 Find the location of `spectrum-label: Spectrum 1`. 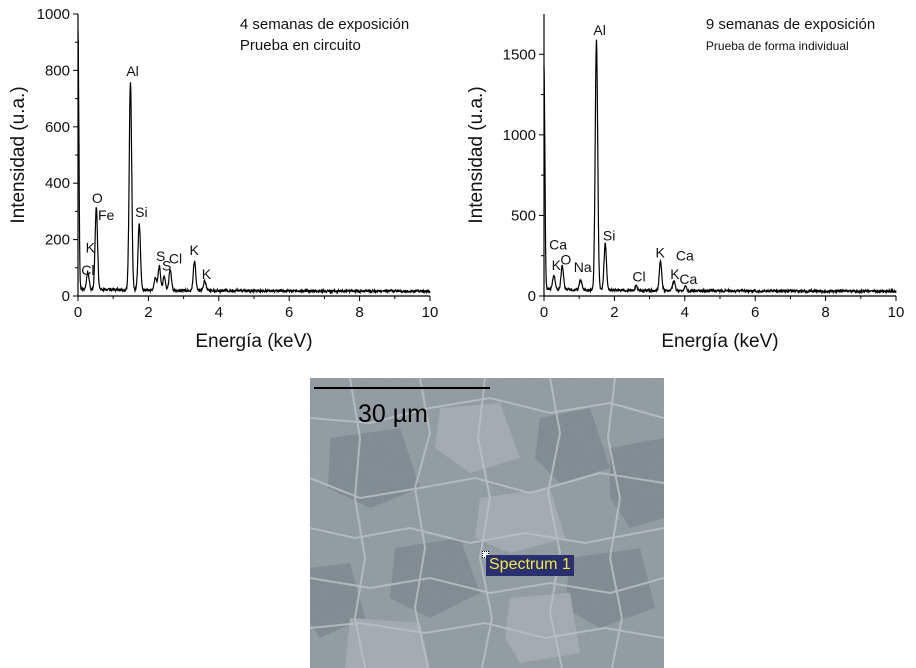

spectrum-label: Spectrum 1 is located at coordinates (530, 565).